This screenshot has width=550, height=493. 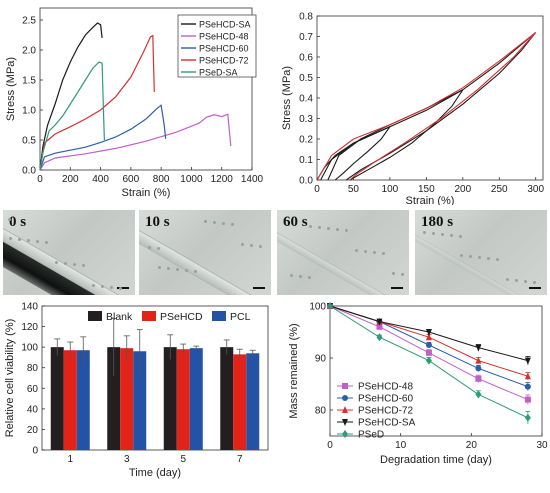 What do you see at coordinates (345, 409) in the screenshot?
I see `legend-marker` at bounding box center [345, 409].